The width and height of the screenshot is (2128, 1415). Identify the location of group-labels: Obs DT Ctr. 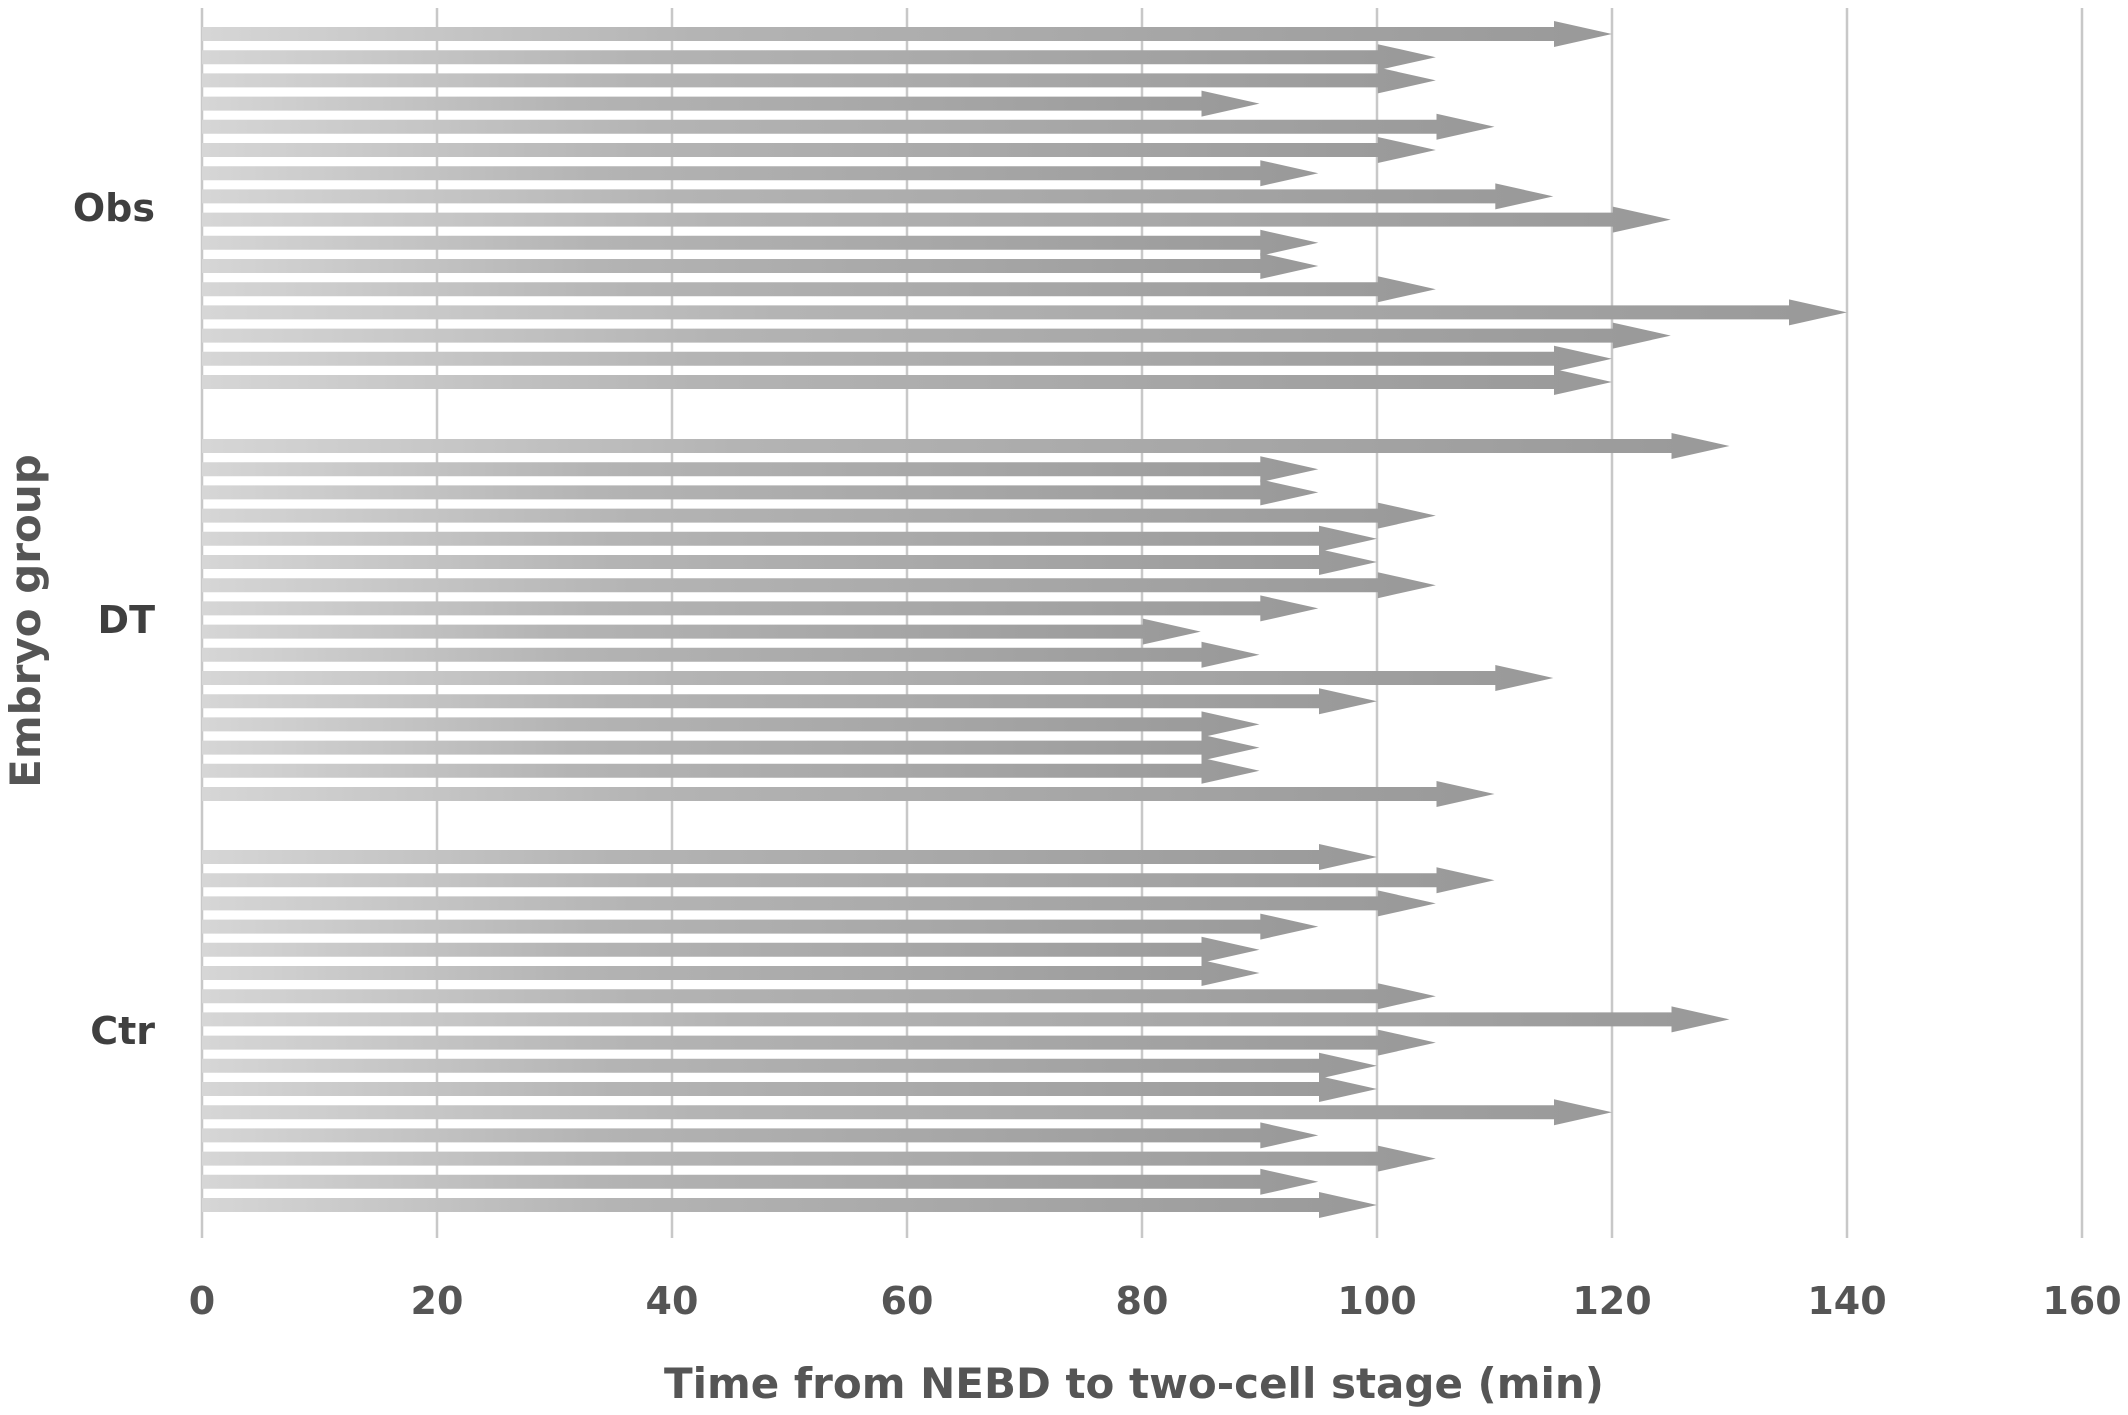
(114, 619).